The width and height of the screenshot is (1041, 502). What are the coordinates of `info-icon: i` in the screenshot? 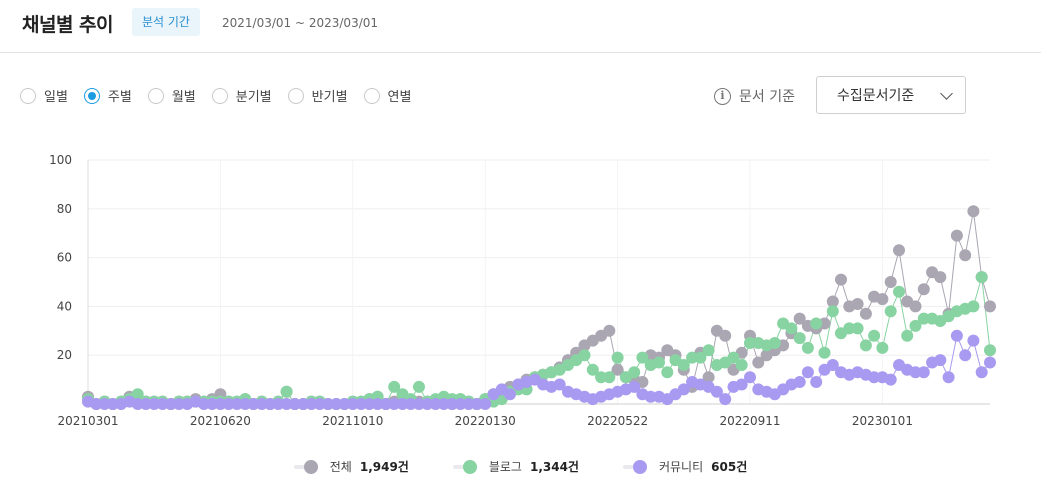 It's located at (722, 96).